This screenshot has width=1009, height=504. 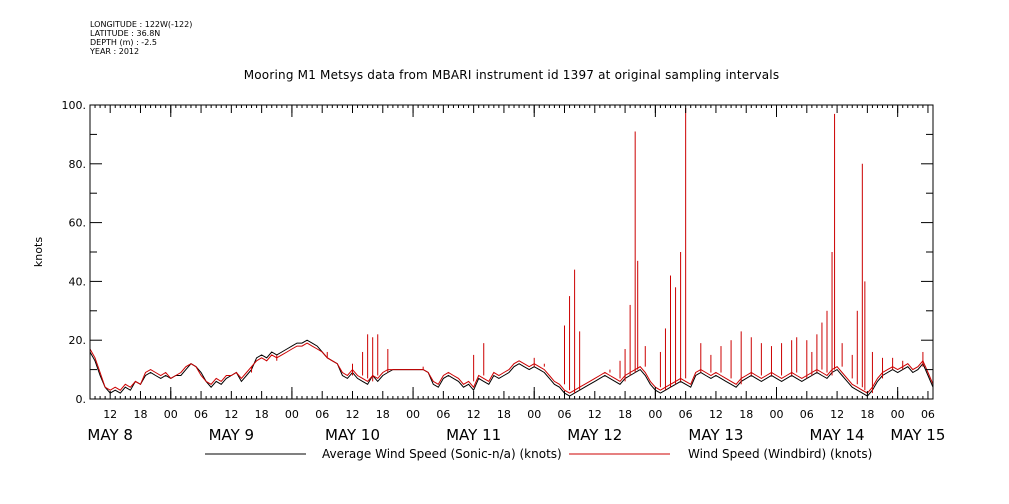 What do you see at coordinates (78, 223) in the screenshot?
I see `y-tick-label: 60.` at bounding box center [78, 223].